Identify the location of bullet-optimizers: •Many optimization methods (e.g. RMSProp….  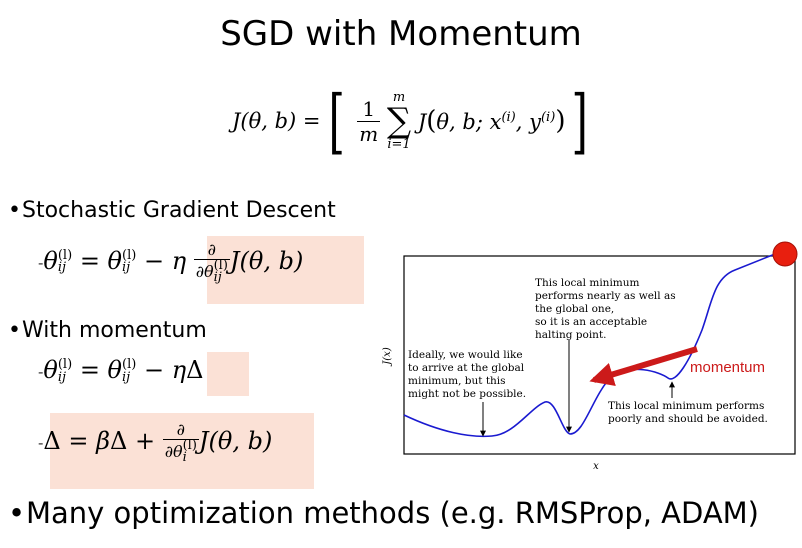
(384, 513).